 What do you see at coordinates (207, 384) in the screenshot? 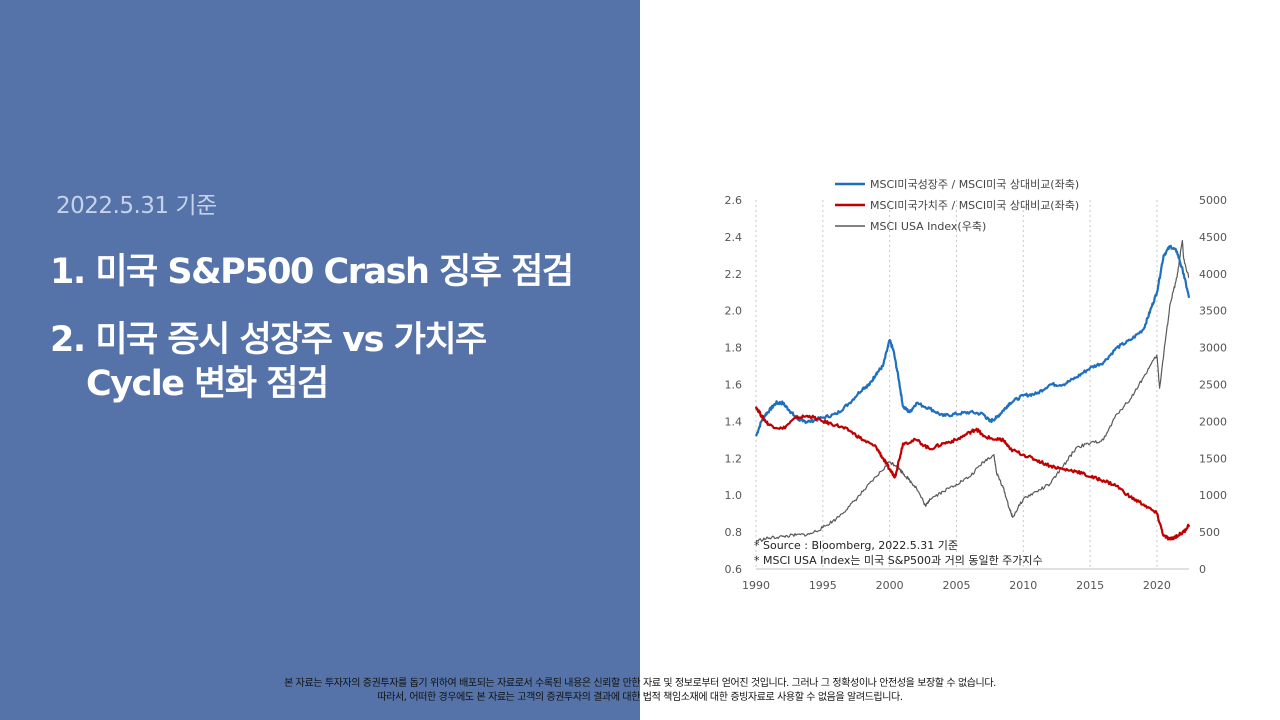
I see `agenda-item-2-continuation: Cycle 변화 점검` at bounding box center [207, 384].